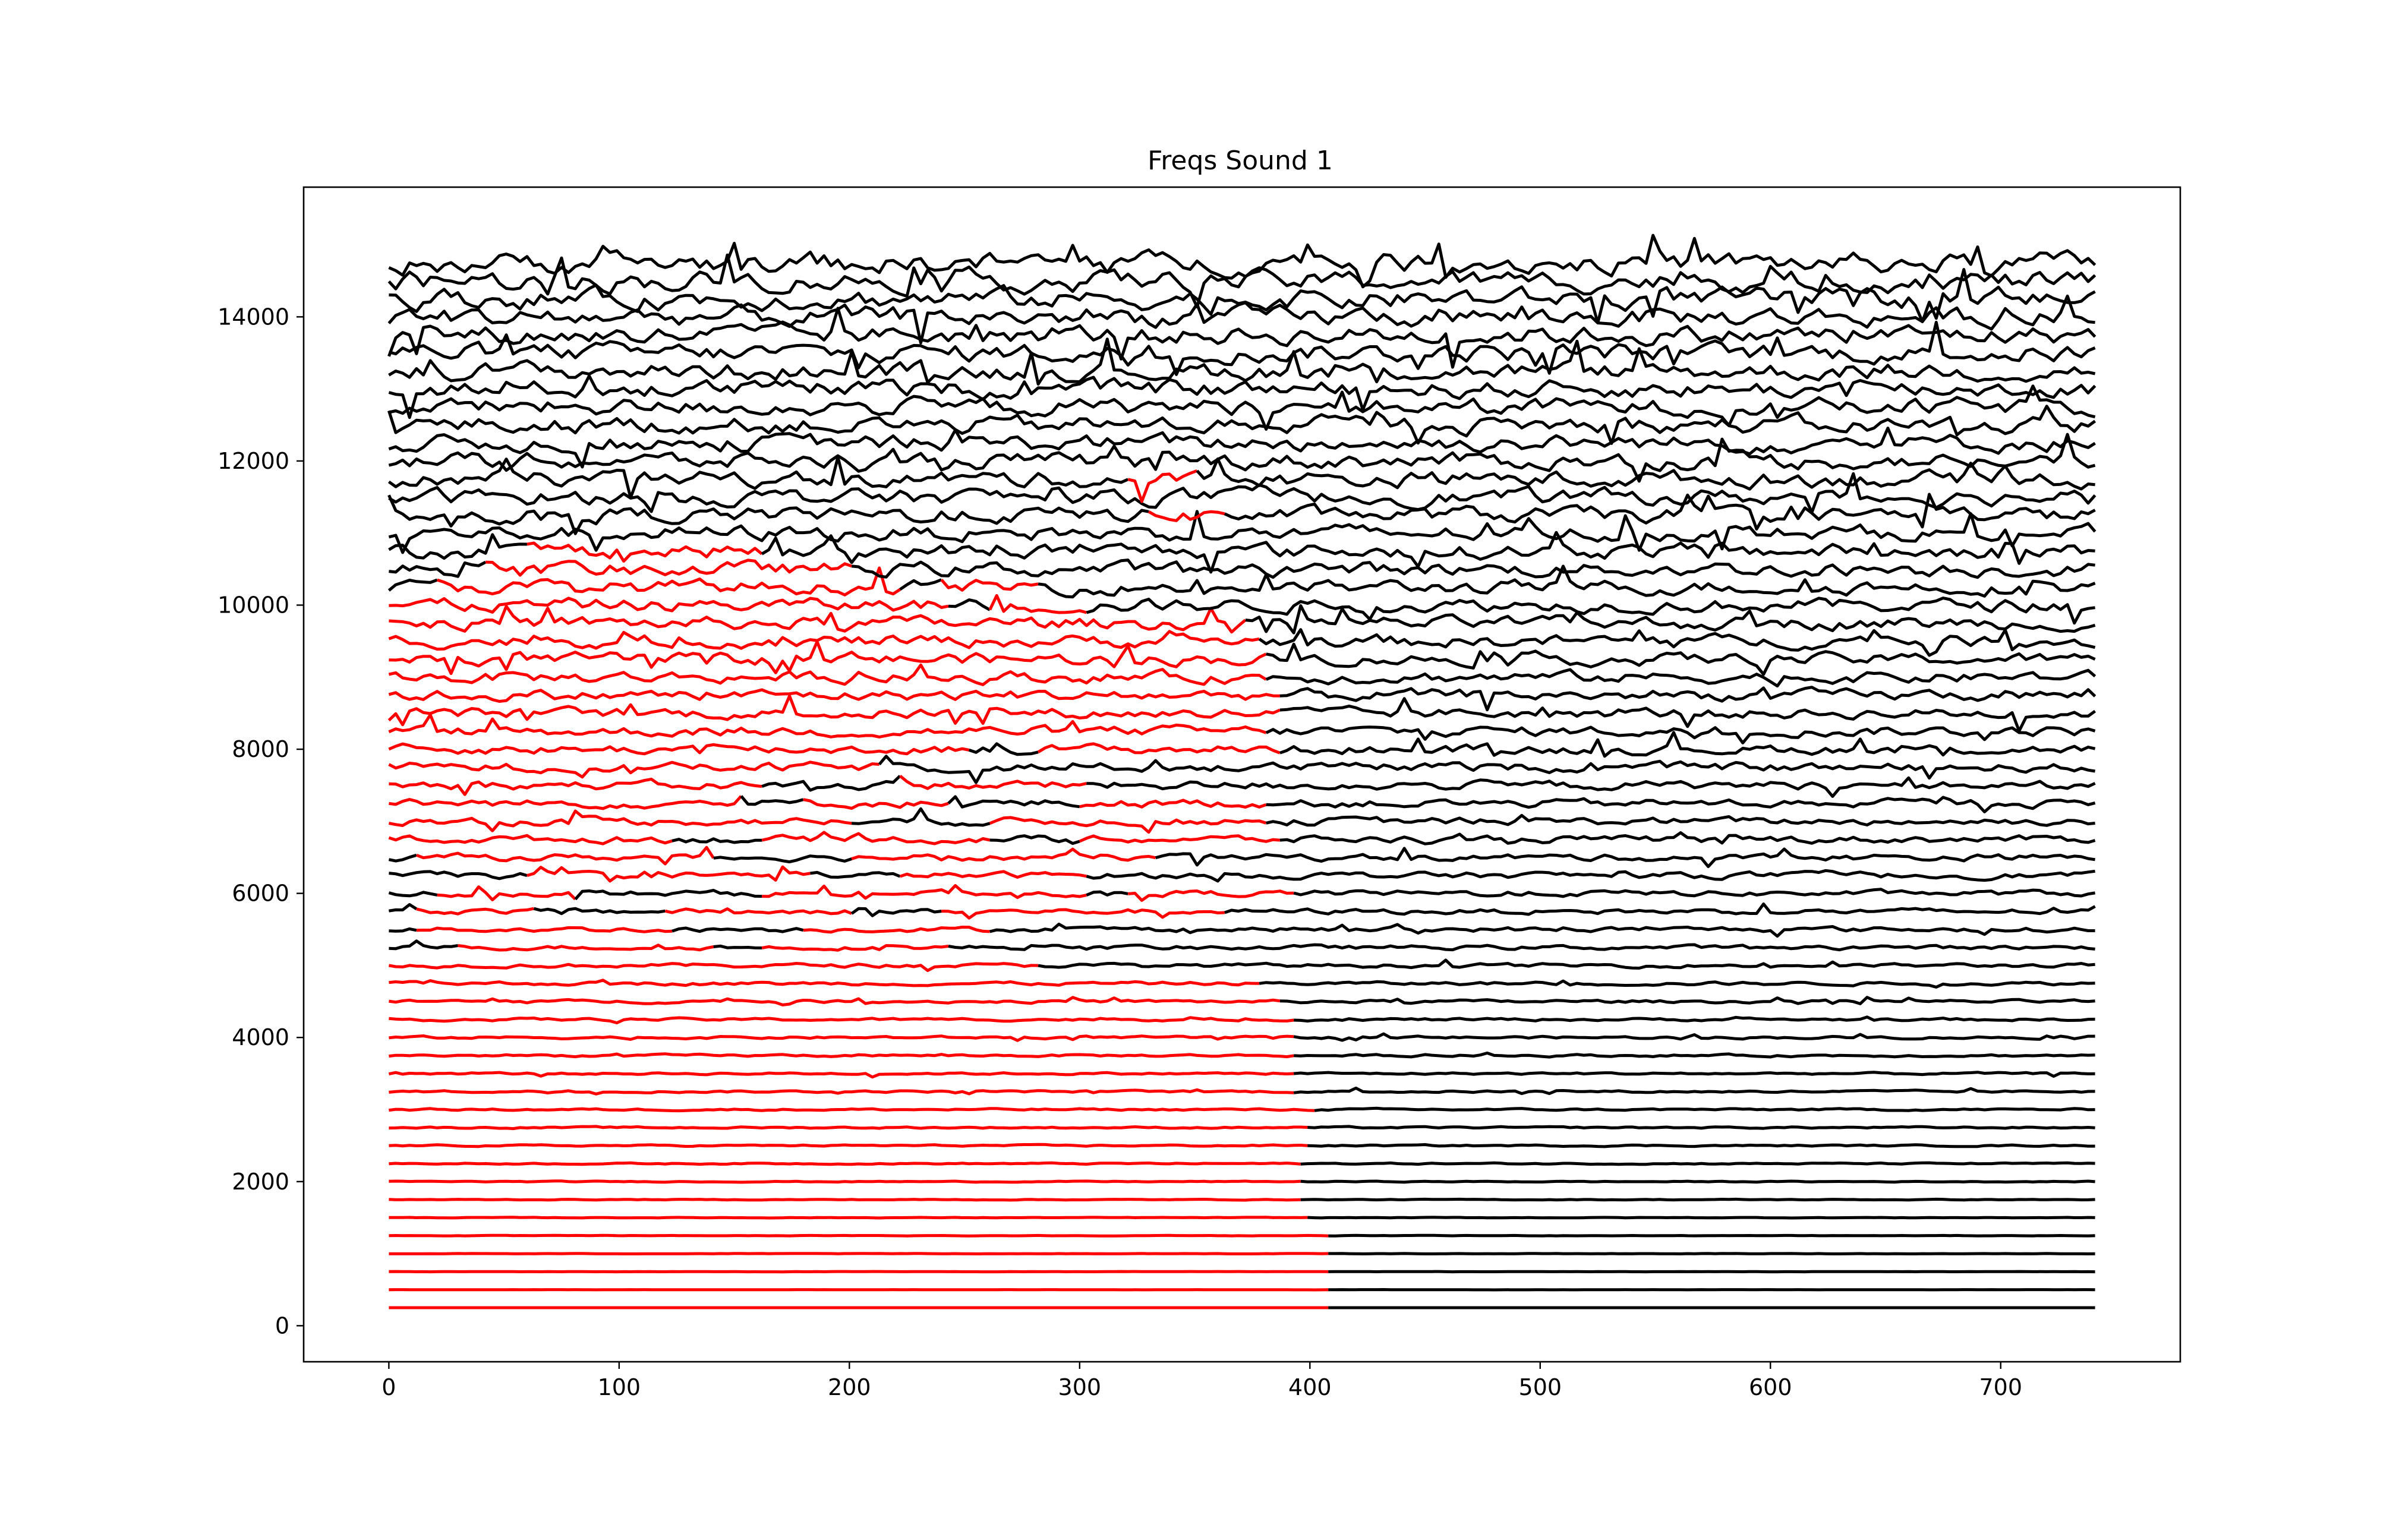 The width and height of the screenshot is (2396, 1540). What do you see at coordinates (1681, 804) in the screenshot?
I see `track-28-segment-5-black` at bounding box center [1681, 804].